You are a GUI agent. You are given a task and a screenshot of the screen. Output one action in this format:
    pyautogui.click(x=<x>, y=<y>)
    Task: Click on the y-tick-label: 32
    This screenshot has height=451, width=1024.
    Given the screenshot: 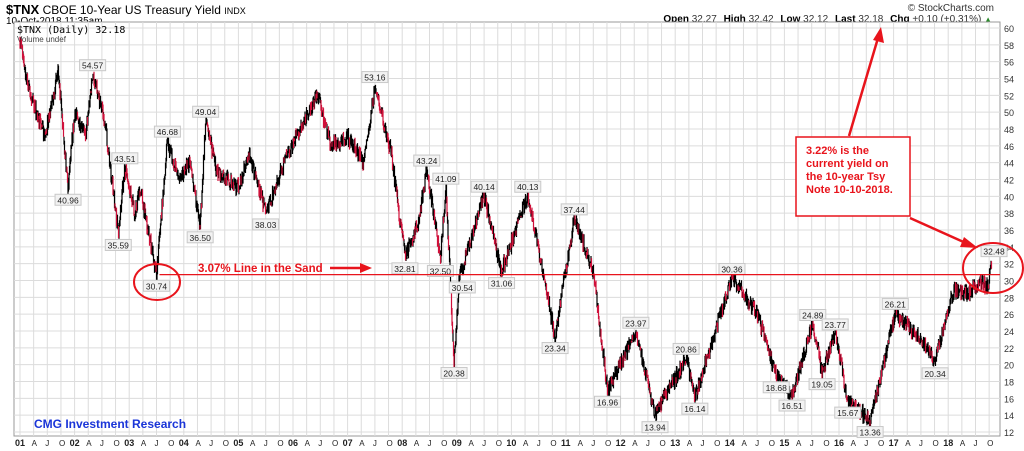 What is the action you would take?
    pyautogui.click(x=1009, y=265)
    